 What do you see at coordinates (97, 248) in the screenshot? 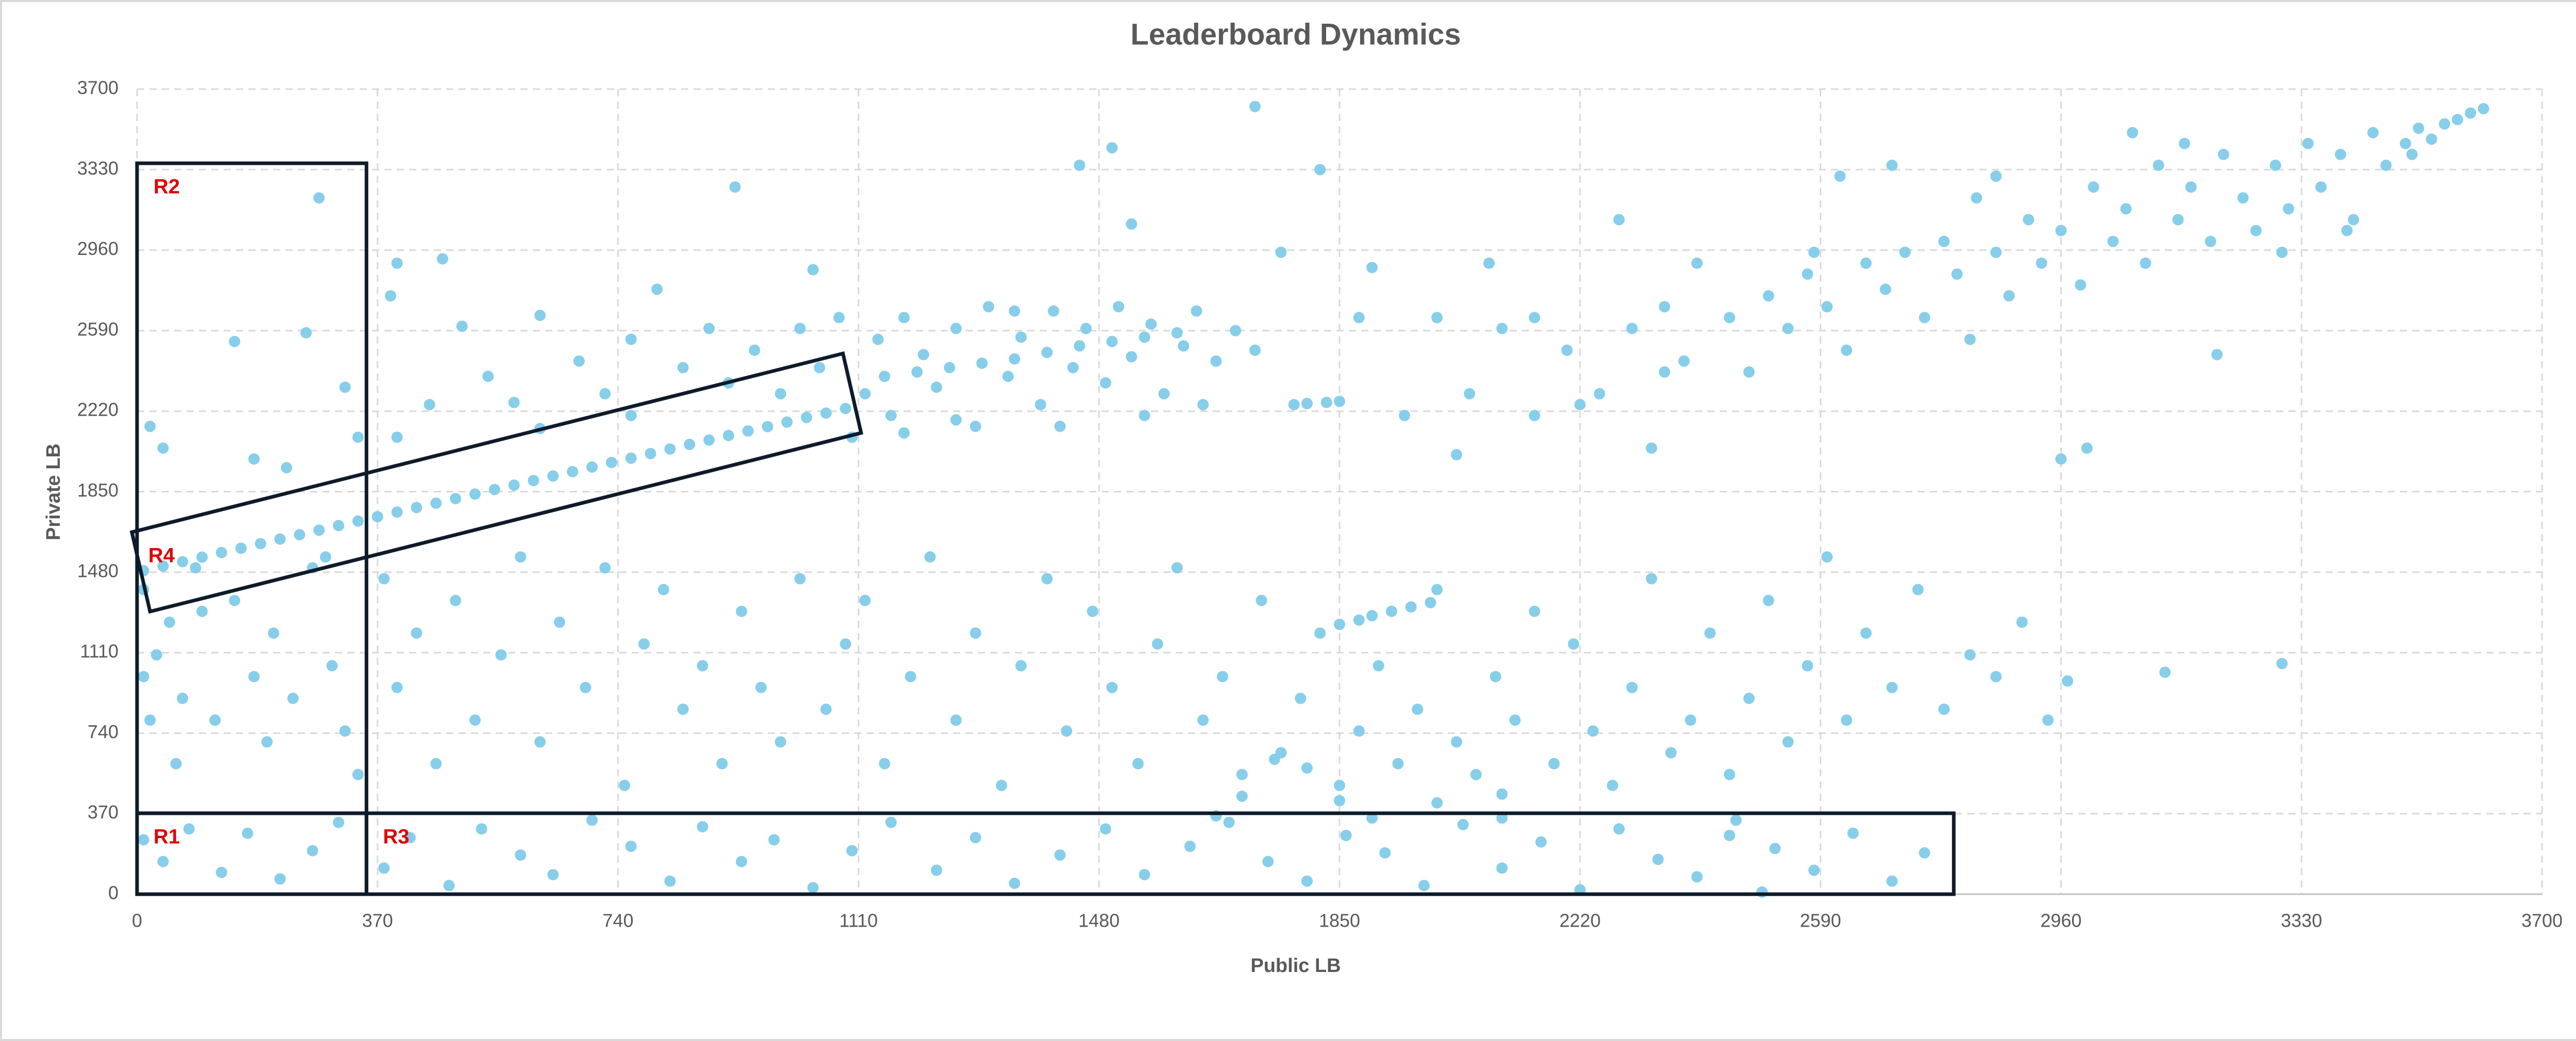
I see `y-tick-label: 2960` at bounding box center [97, 248].